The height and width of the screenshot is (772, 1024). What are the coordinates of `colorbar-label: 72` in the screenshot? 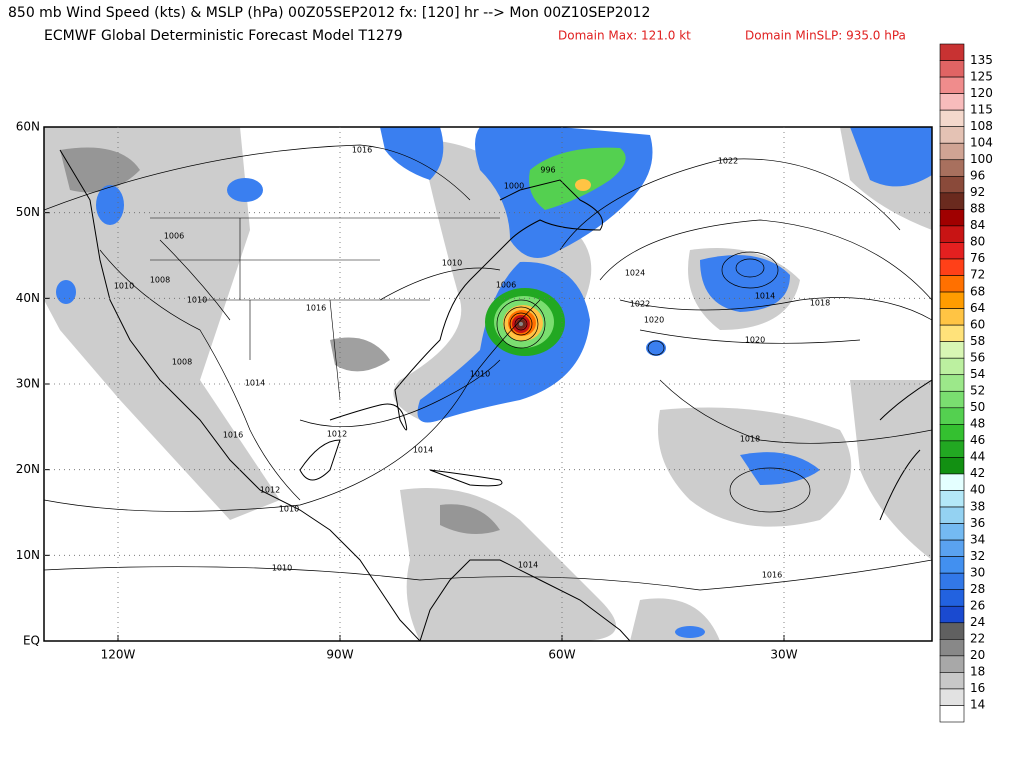 It's located at (977, 275).